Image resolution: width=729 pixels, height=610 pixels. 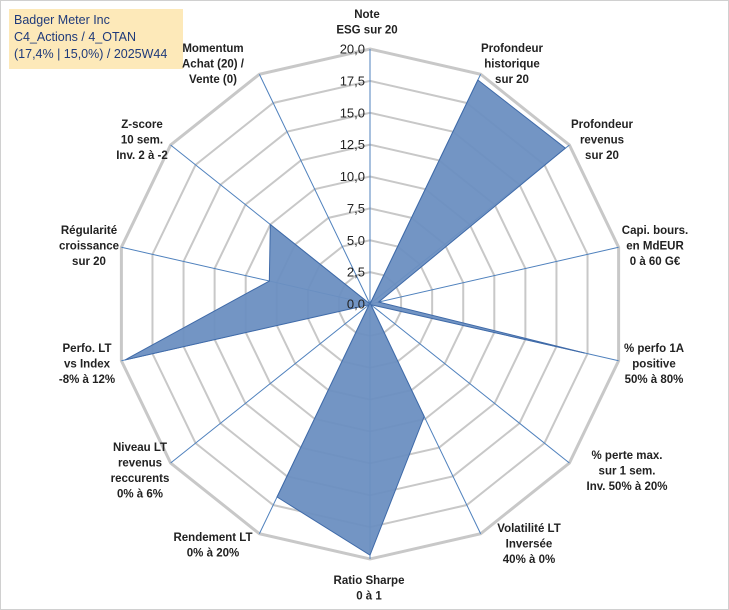 I want to click on axis-label-line: positive, so click(x=653, y=365).